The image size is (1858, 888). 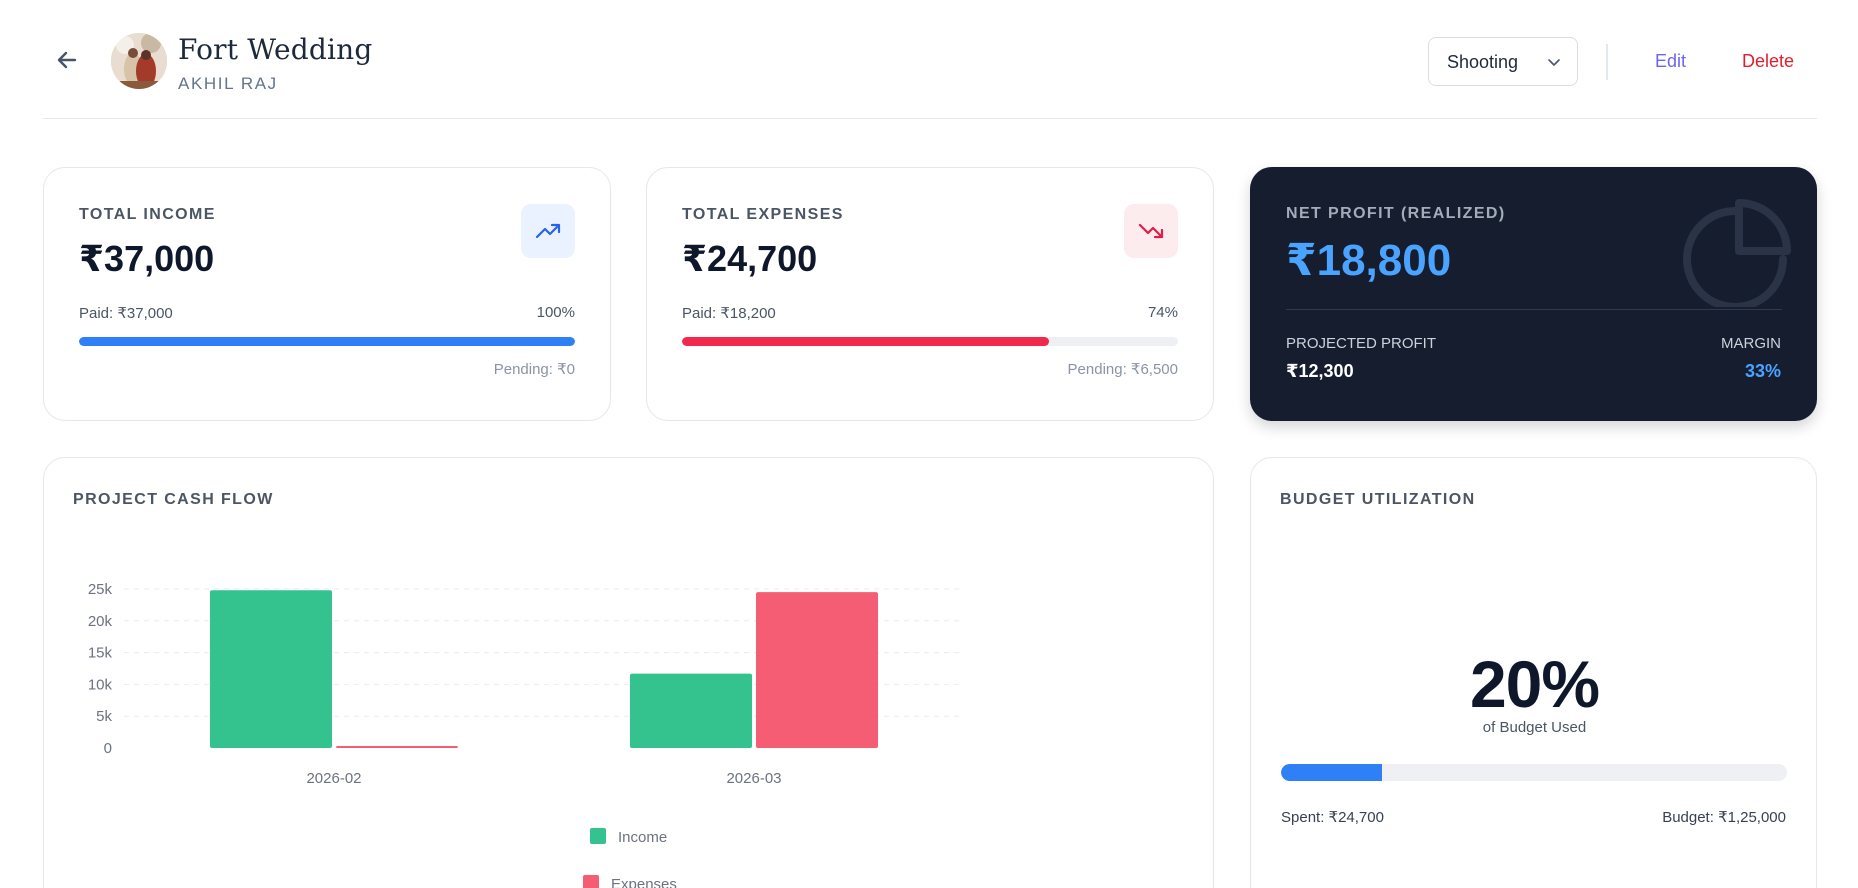 What do you see at coordinates (1554, 62) in the screenshot?
I see `chevron-down-icon` at bounding box center [1554, 62].